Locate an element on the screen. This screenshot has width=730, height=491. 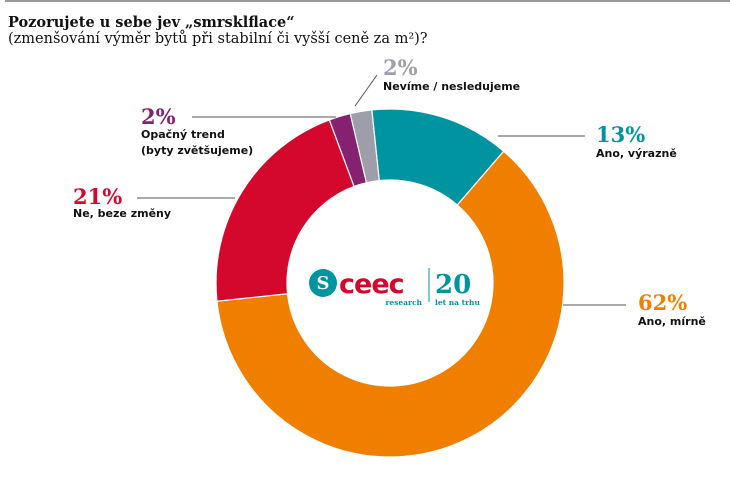
logo-number: 20 is located at coordinates (453, 285).